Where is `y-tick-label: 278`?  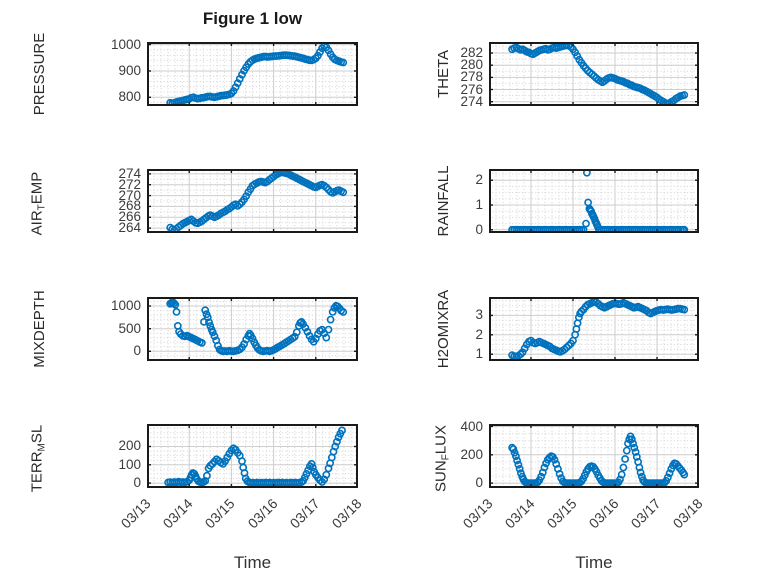 y-tick-label: 278 is located at coordinates (471, 77).